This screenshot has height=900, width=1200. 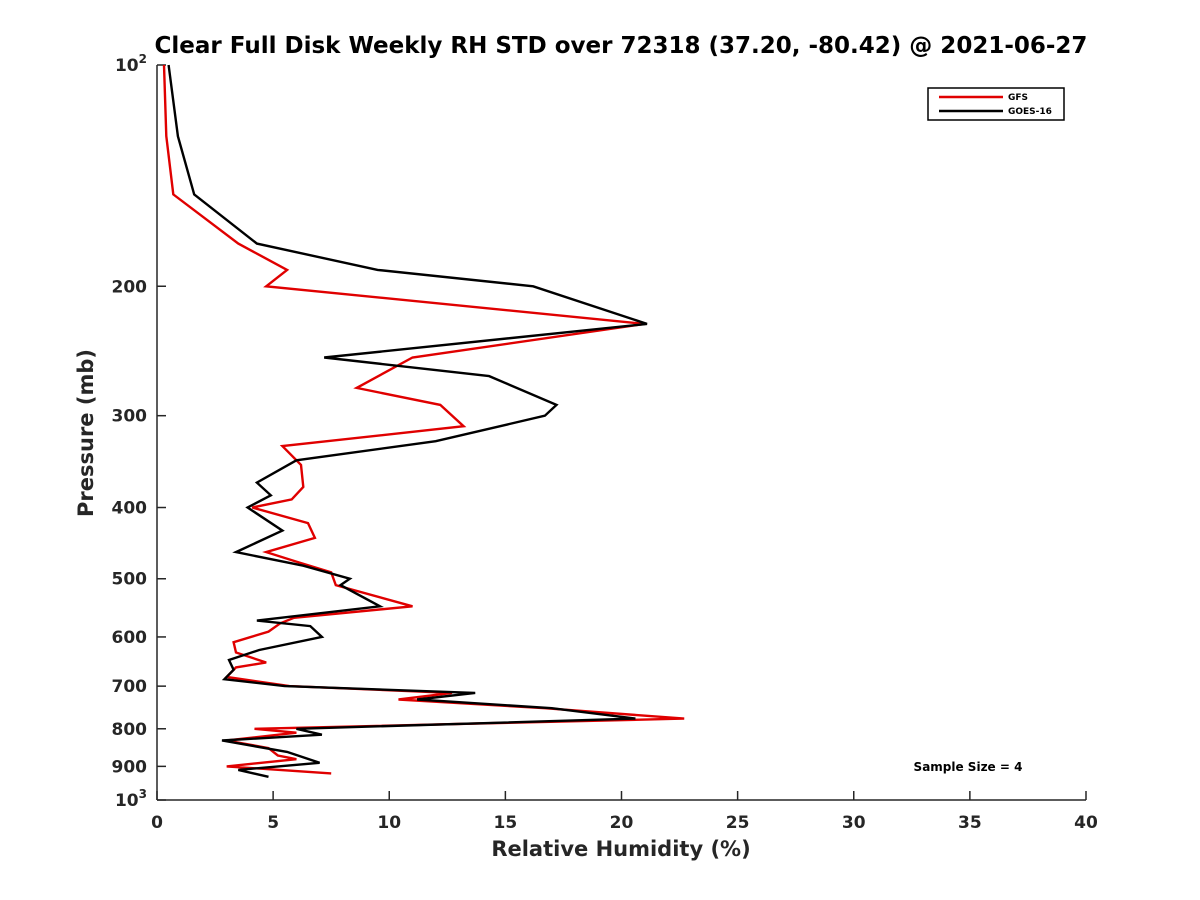 What do you see at coordinates (1030, 112) in the screenshot?
I see `legend-label-goes16: GOES-16` at bounding box center [1030, 112].